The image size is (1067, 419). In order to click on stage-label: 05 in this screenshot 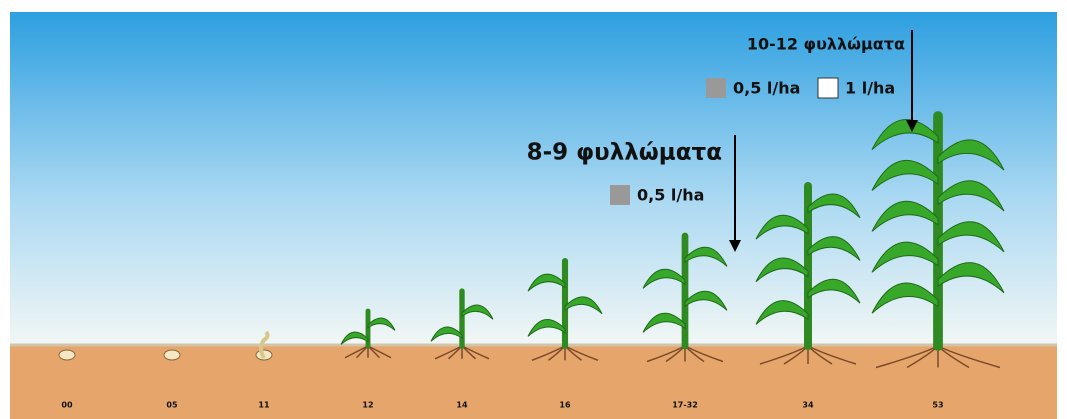, I will do `click(172, 405)`.